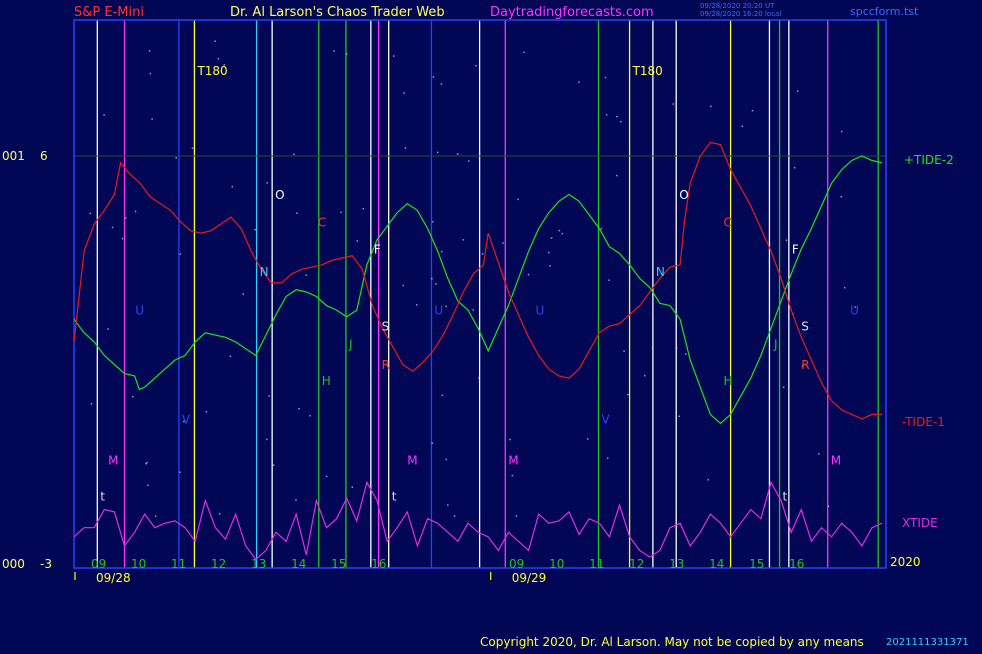 The image size is (982, 654). What do you see at coordinates (386, 365) in the screenshot?
I see `event-label: R` at bounding box center [386, 365].